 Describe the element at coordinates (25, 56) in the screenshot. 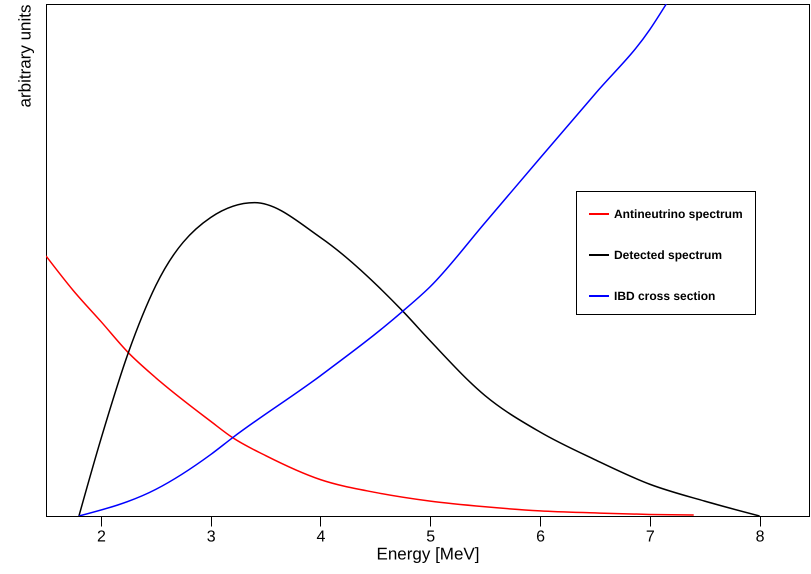

I see `y-axis-title: arbitrary units` at that location.